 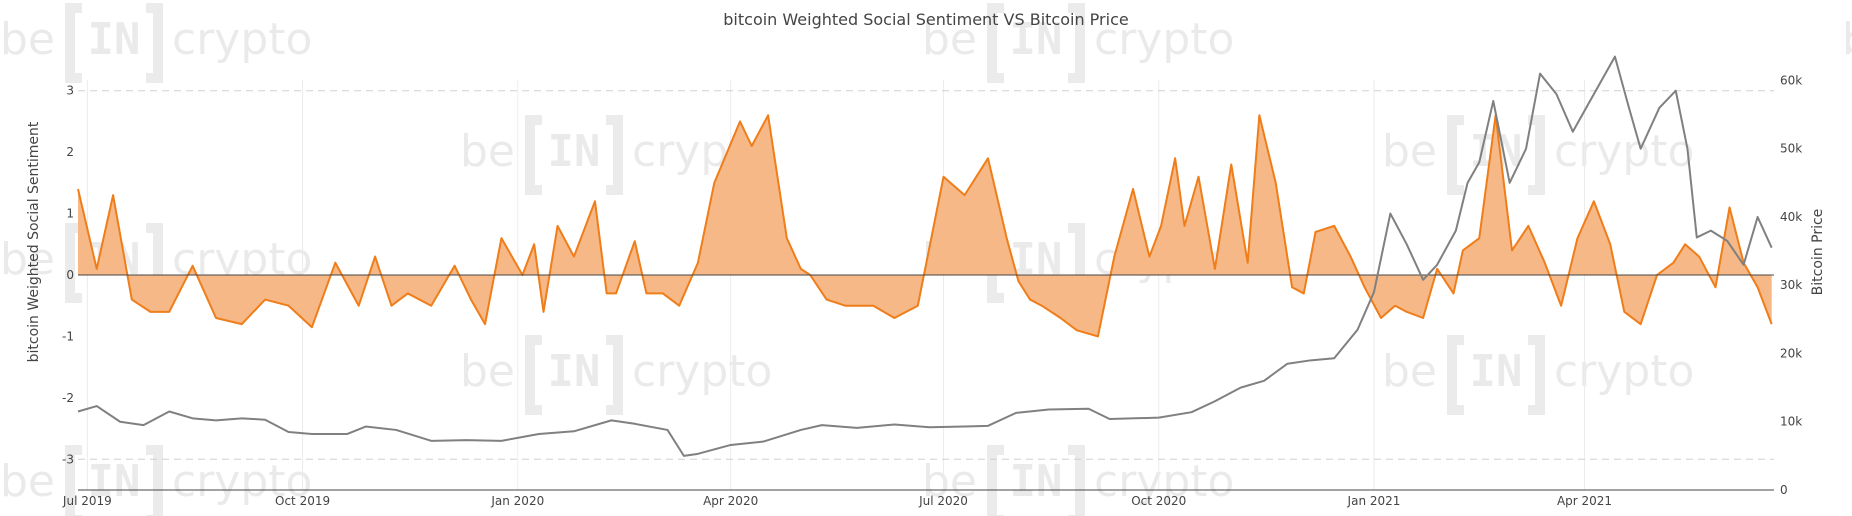 What do you see at coordinates (87, 501) in the screenshot?
I see `x-tick-label: Jul 2019` at bounding box center [87, 501].